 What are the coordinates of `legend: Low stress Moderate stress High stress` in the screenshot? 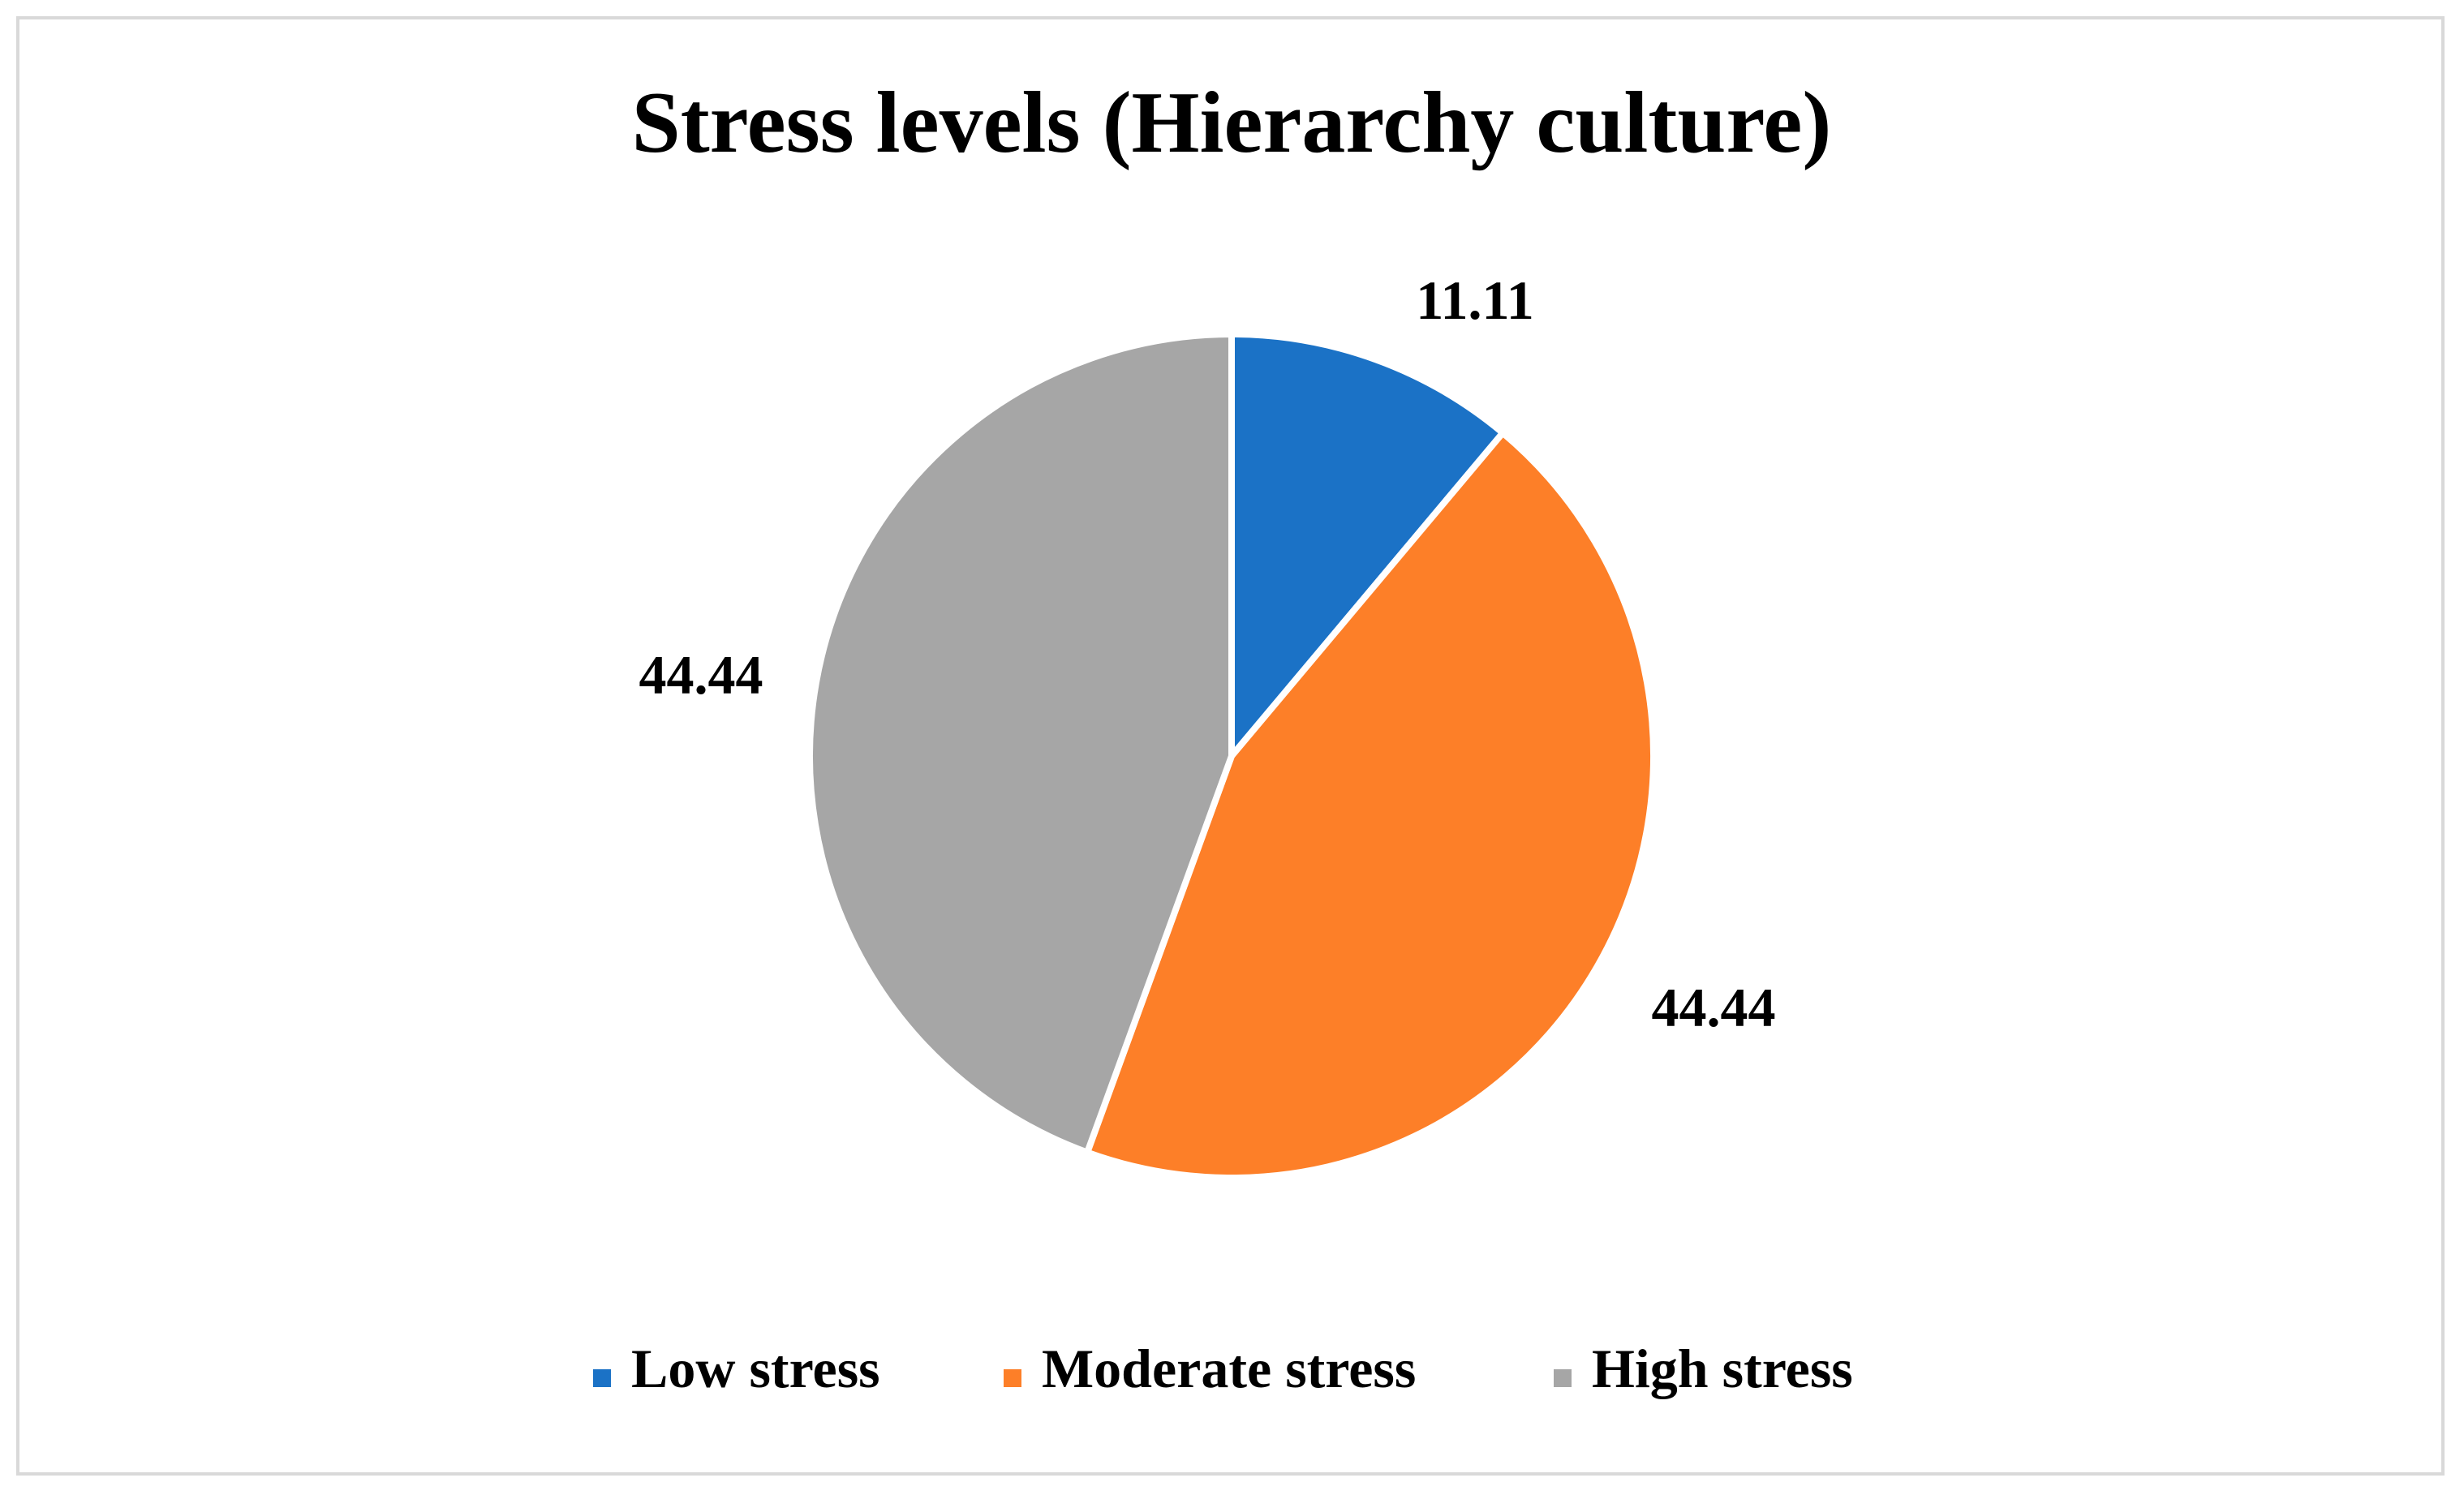 It's located at (1223, 1368).